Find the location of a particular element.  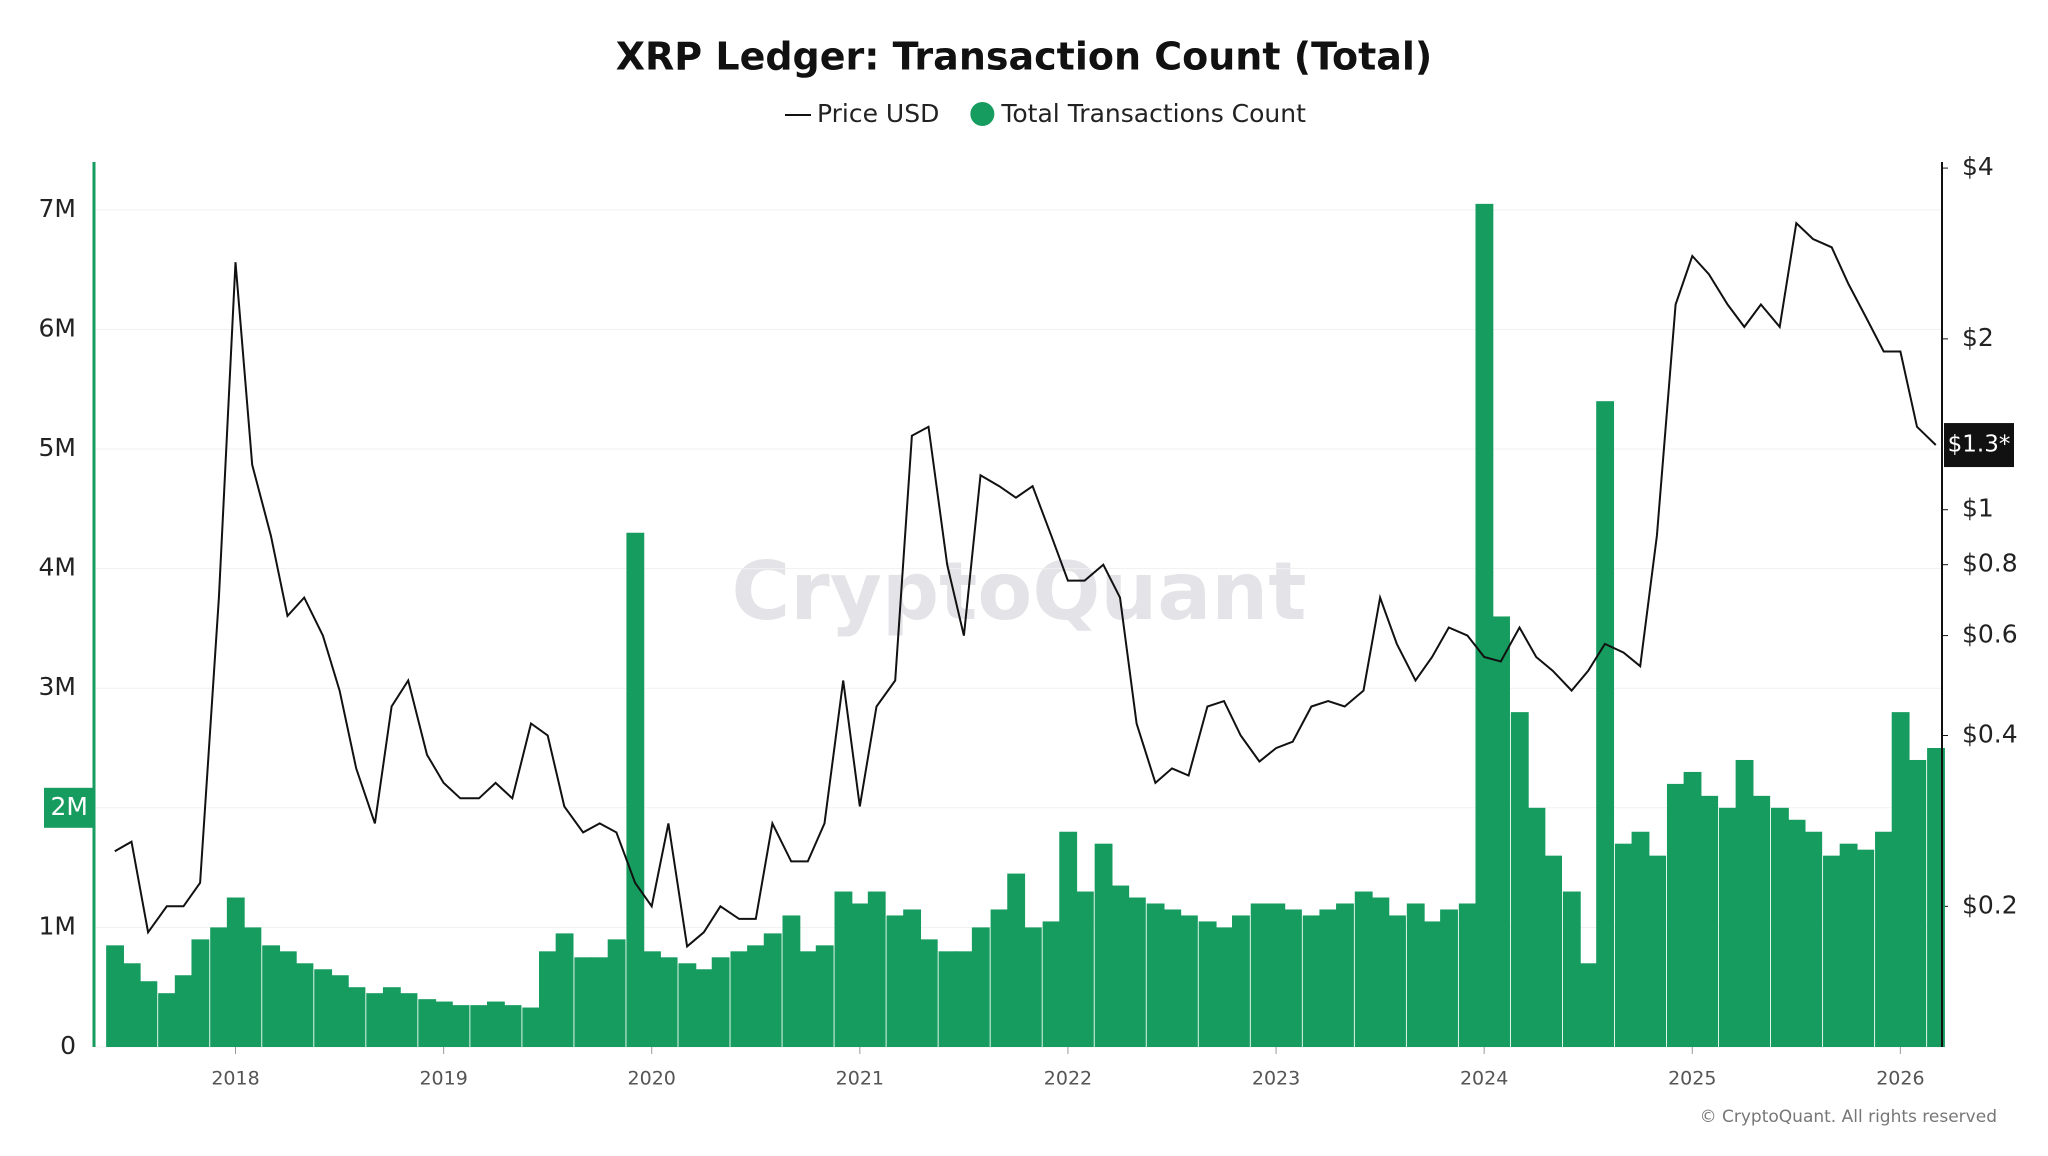

legend-label: Total Transactions Count is located at coordinates (1153, 113).